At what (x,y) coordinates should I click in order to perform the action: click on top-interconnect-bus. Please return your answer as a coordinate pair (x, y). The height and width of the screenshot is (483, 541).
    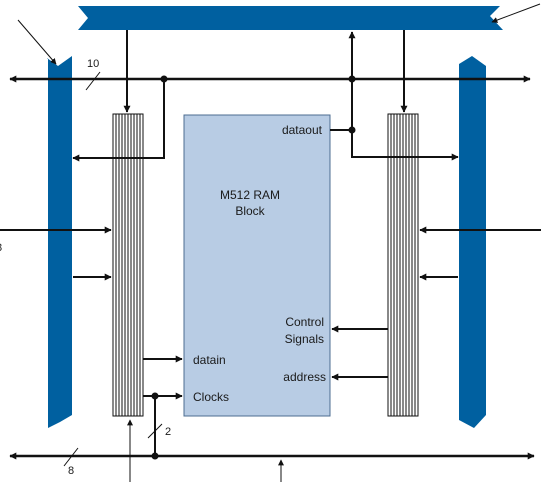
    Looking at the image, I should click on (290, 18).